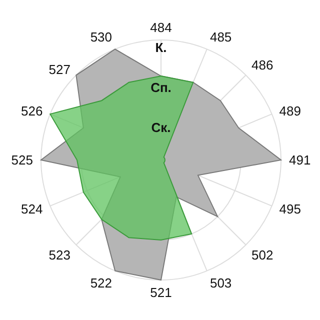 This screenshot has height=320, width=320. I want to click on spoke-label: 503, so click(221, 282).